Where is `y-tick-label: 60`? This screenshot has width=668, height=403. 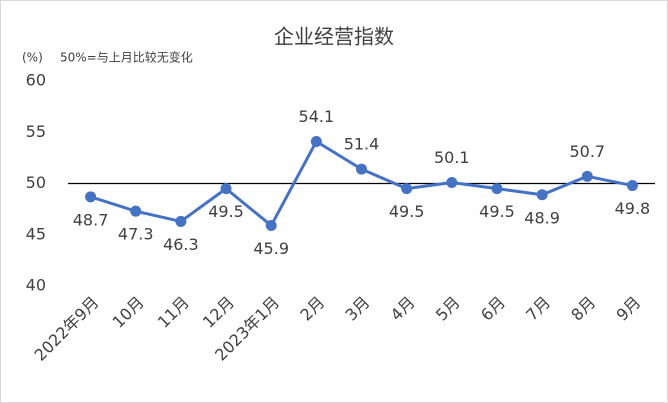 y-tick-label: 60 is located at coordinates (36, 80).